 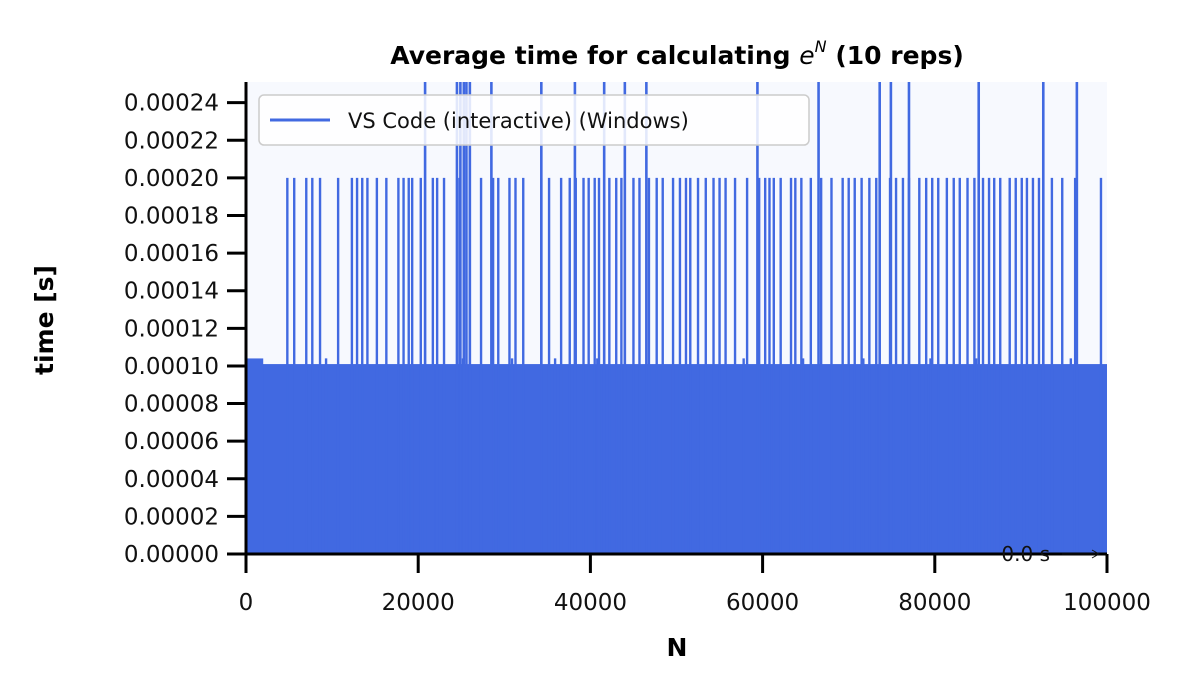 I want to click on y-tick-label: 0.00004, so click(x=171, y=480).